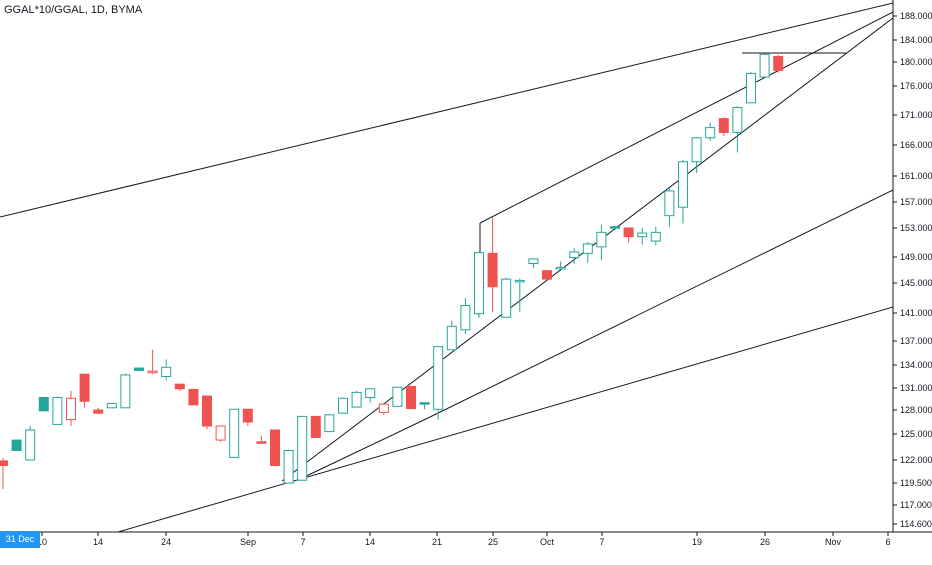 This screenshot has height=565, width=932. I want to click on price-tick-label: 125.000, so click(916, 434).